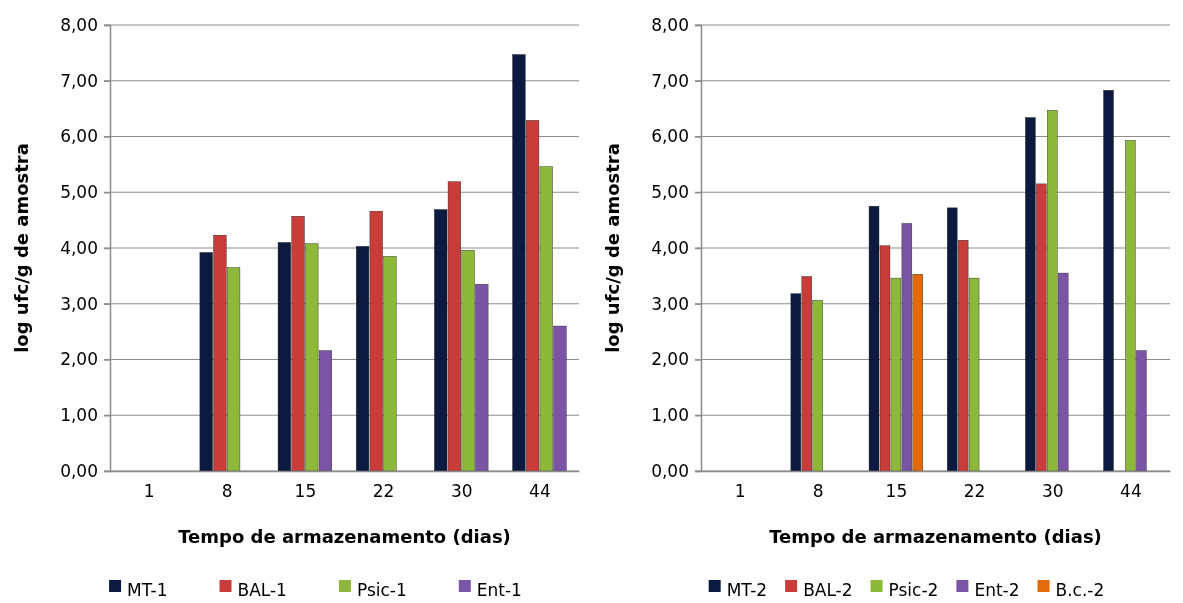 Image resolution: width=1183 pixels, height=603 pixels. What do you see at coordinates (381, 590) in the screenshot?
I see `legend-label: Psic-1` at bounding box center [381, 590].